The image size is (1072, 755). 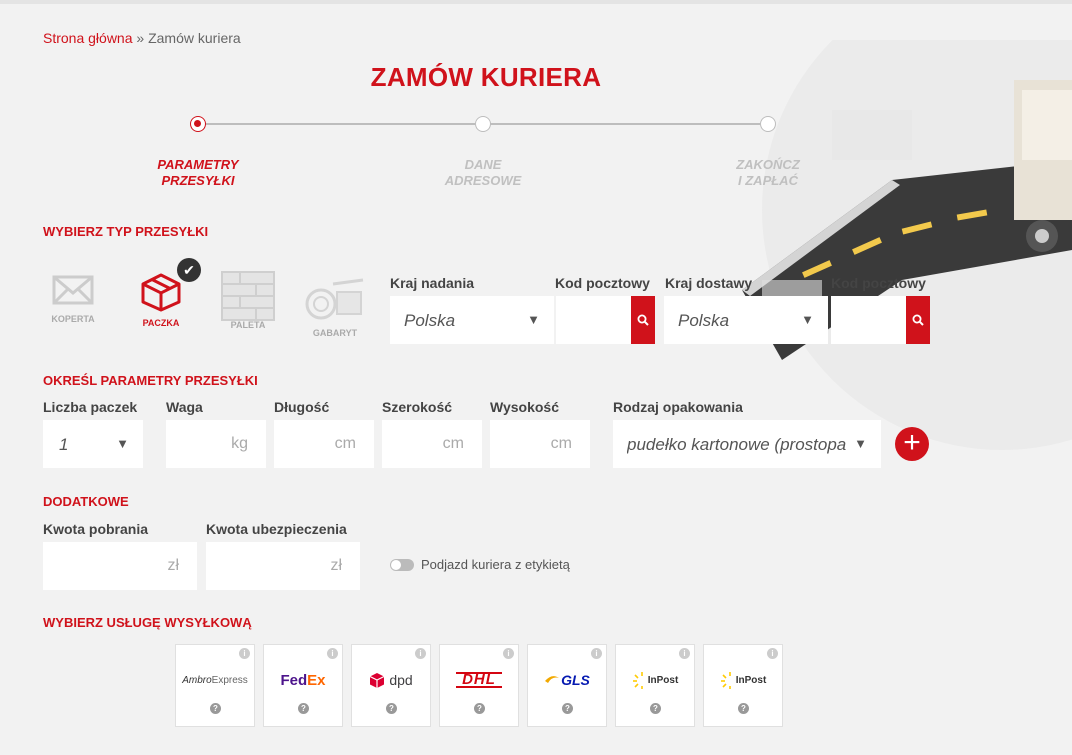 What do you see at coordinates (483, 124) in the screenshot?
I see `step-dot-address` at bounding box center [483, 124].